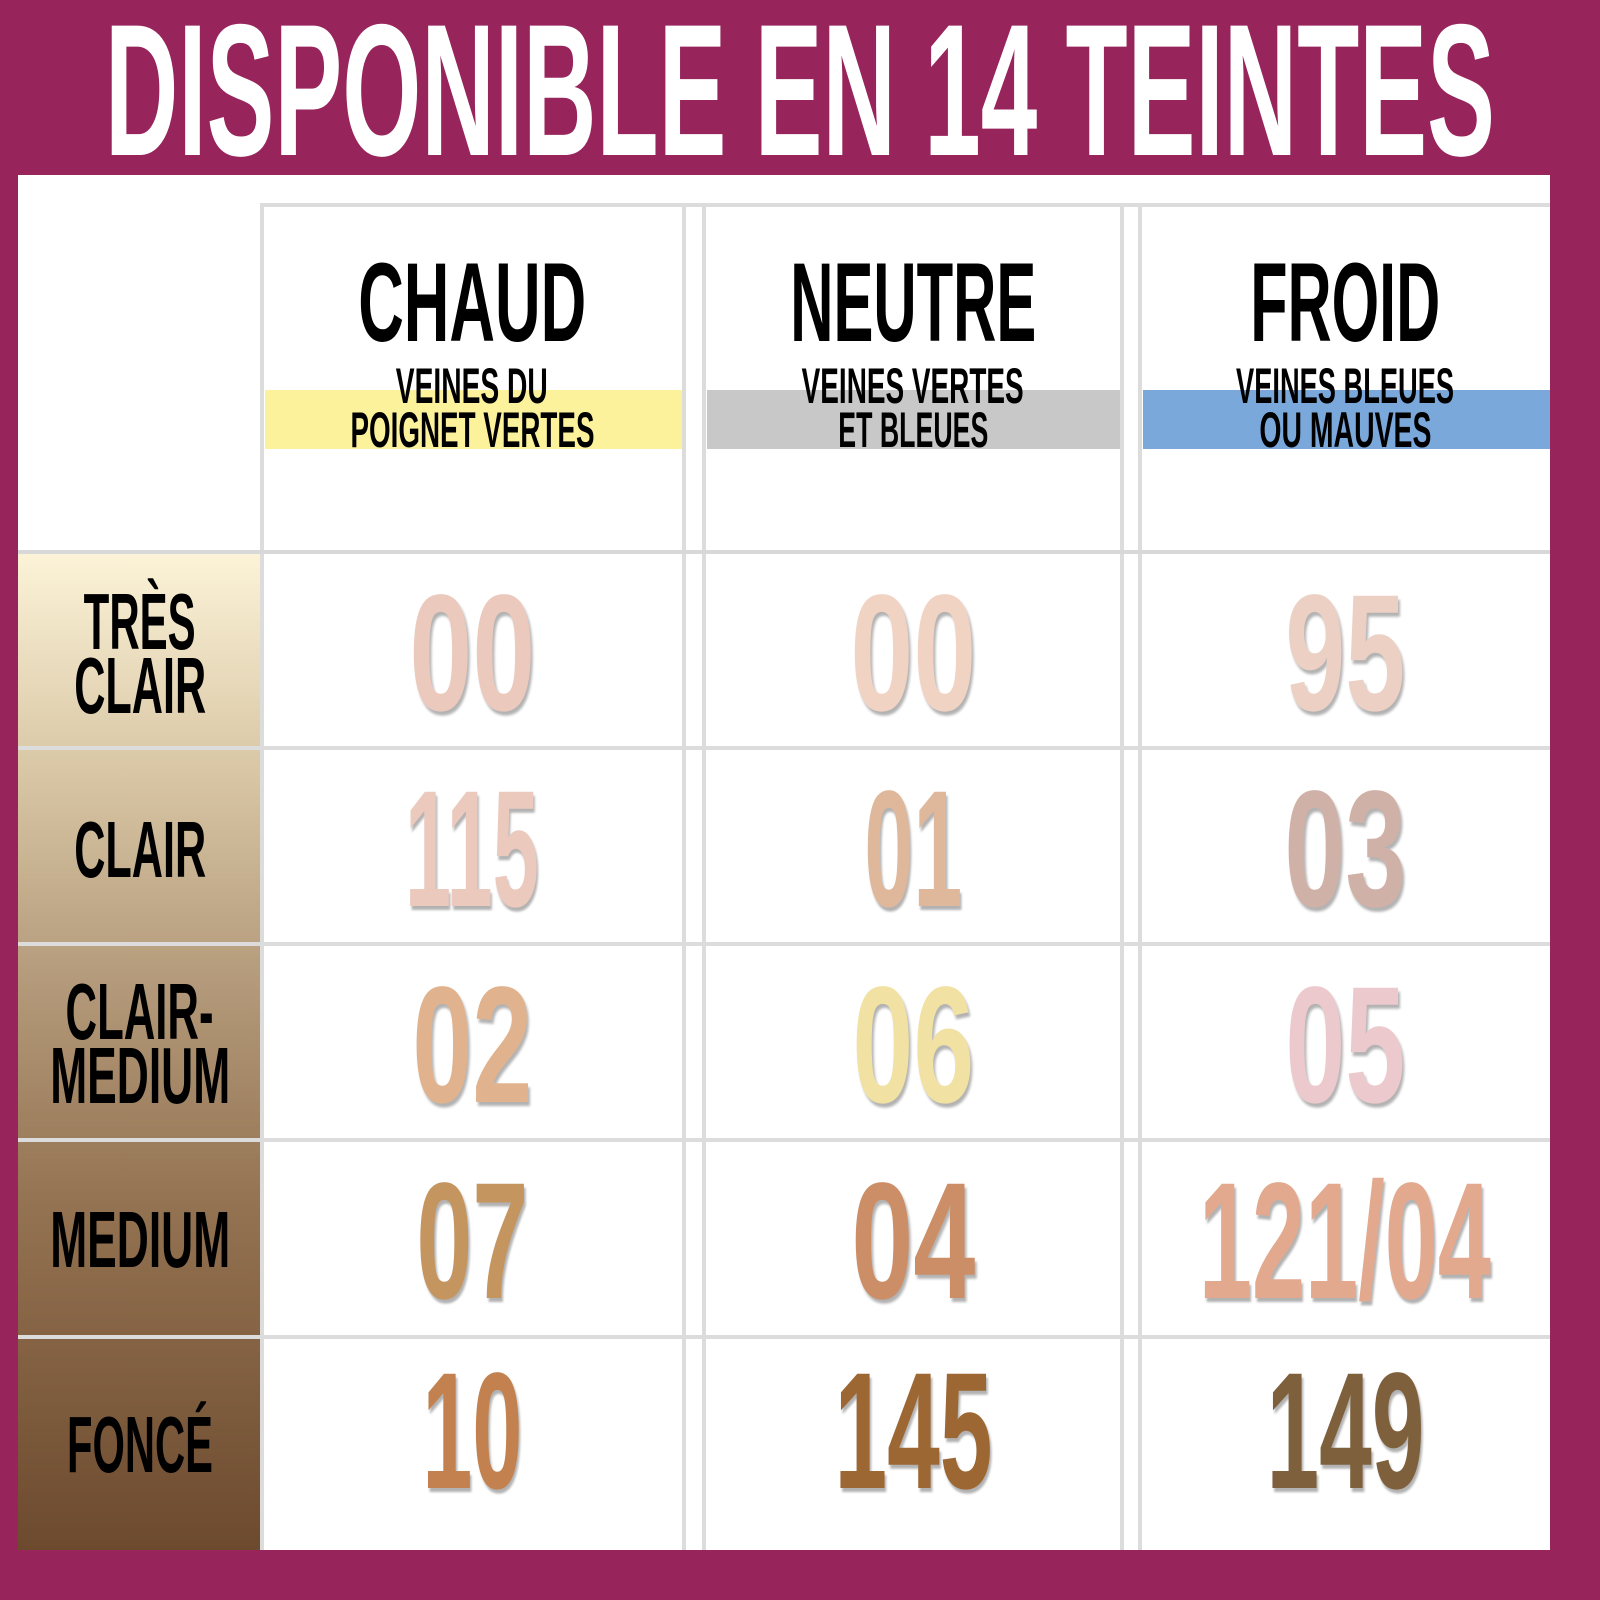 The height and width of the screenshot is (1600, 1600). I want to click on page-title: DISPONIBLE EN 14 TEINTES, so click(800, 97).